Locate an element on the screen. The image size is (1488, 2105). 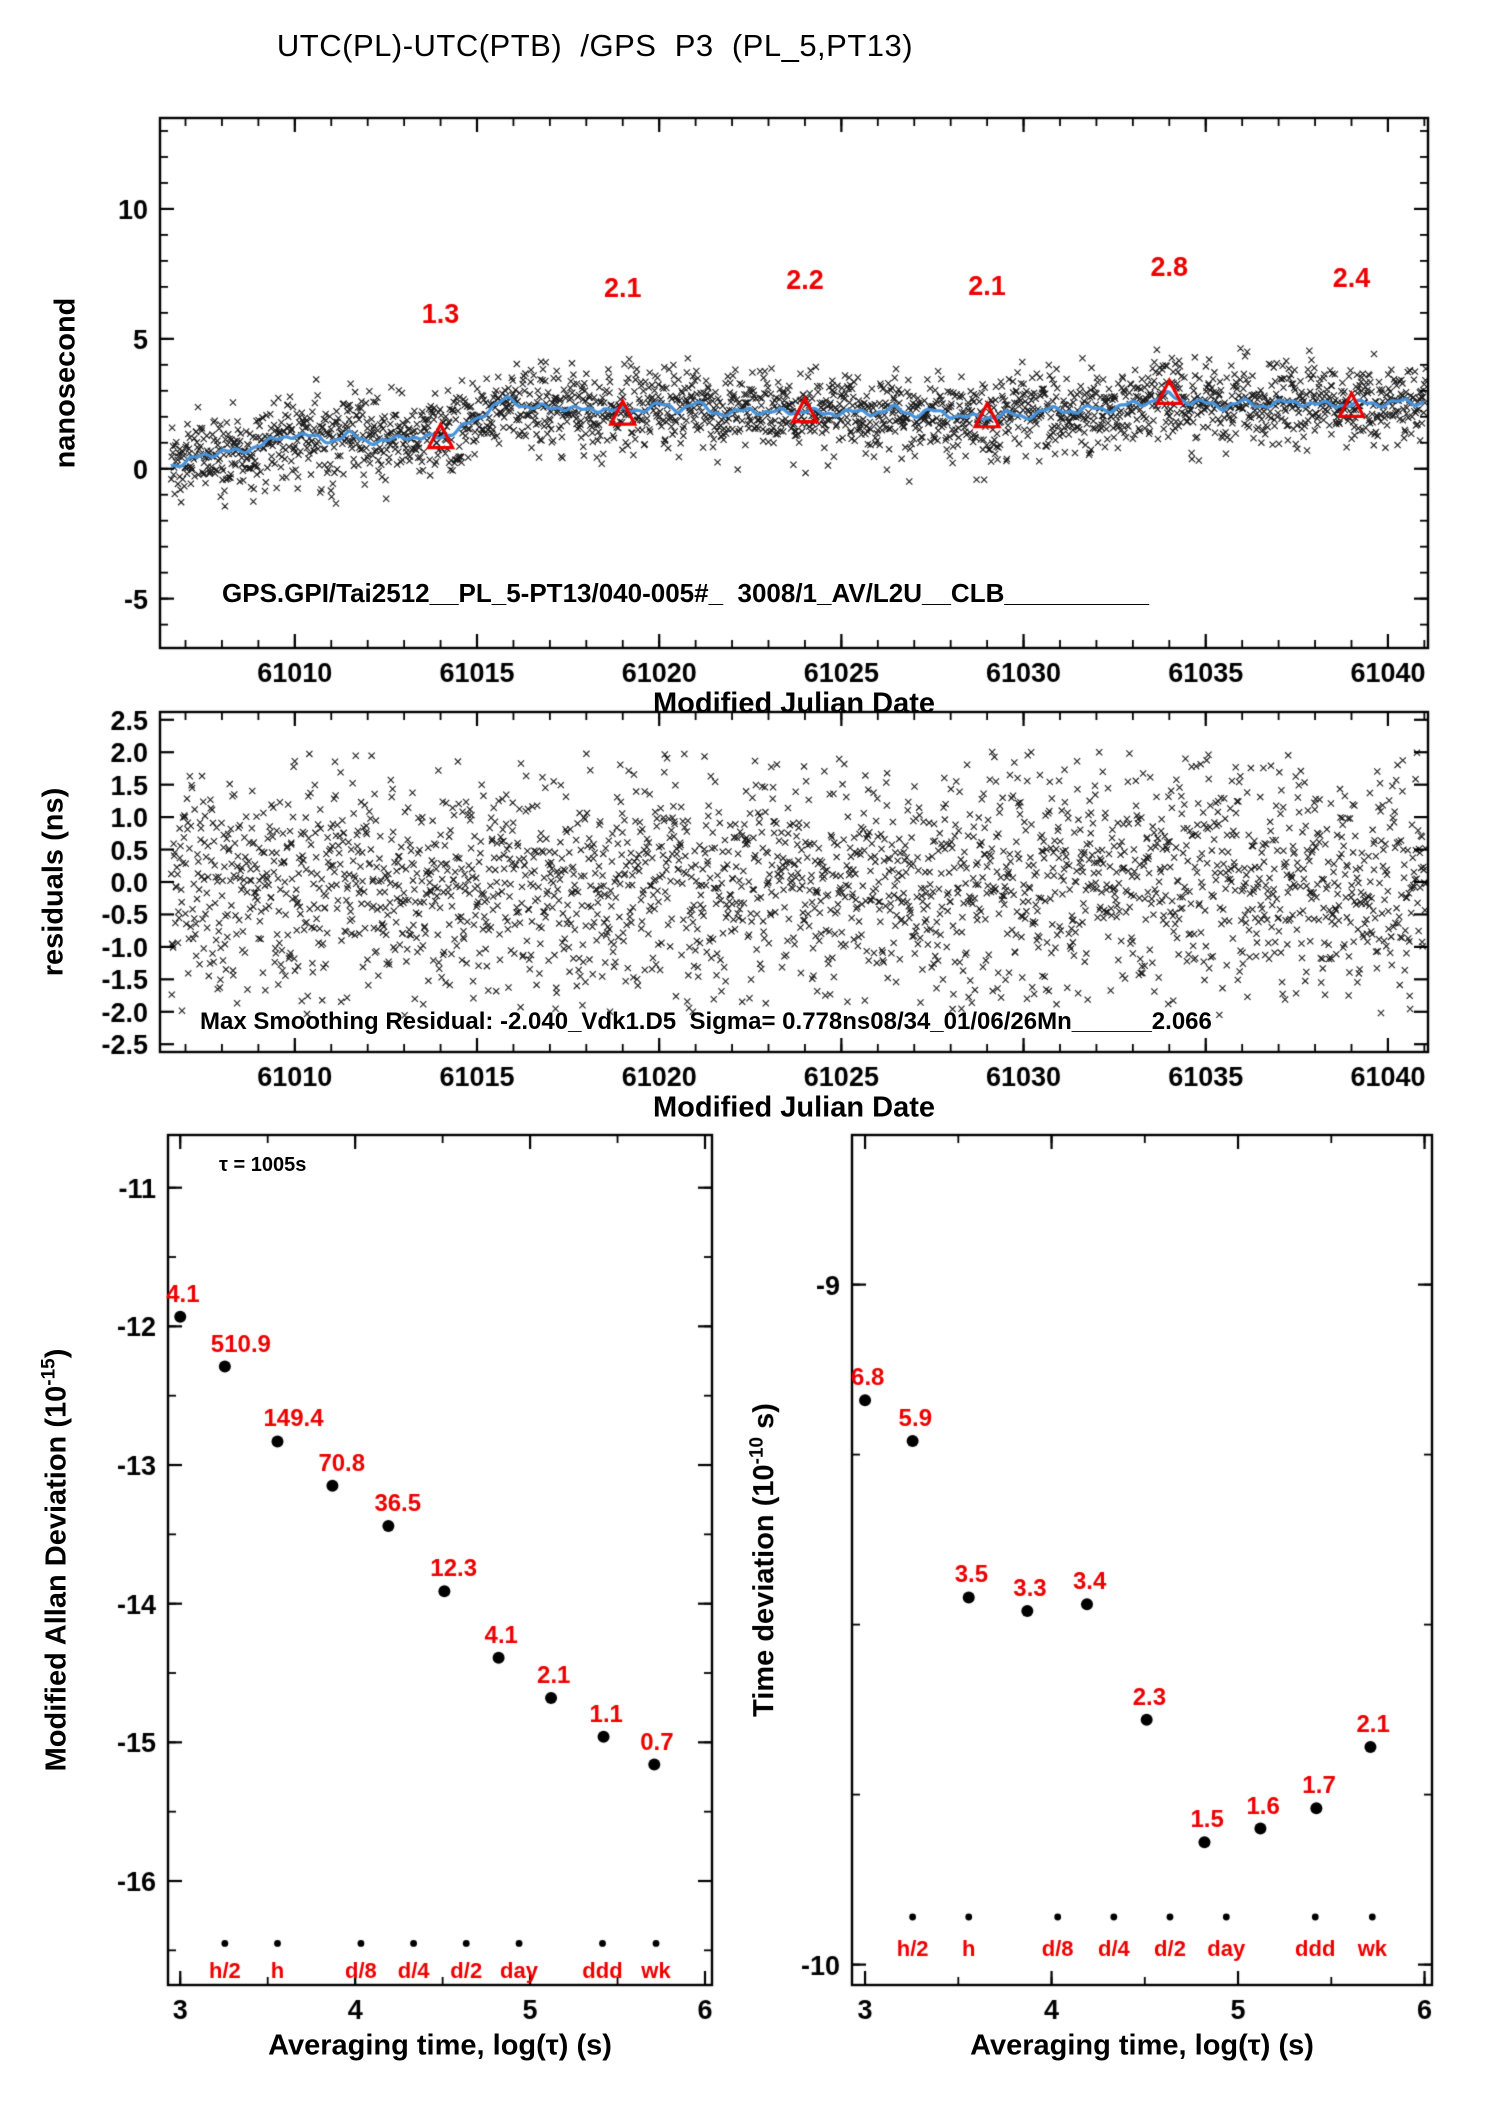
phase-ylabel: nanosecond is located at coordinates (65, 383).